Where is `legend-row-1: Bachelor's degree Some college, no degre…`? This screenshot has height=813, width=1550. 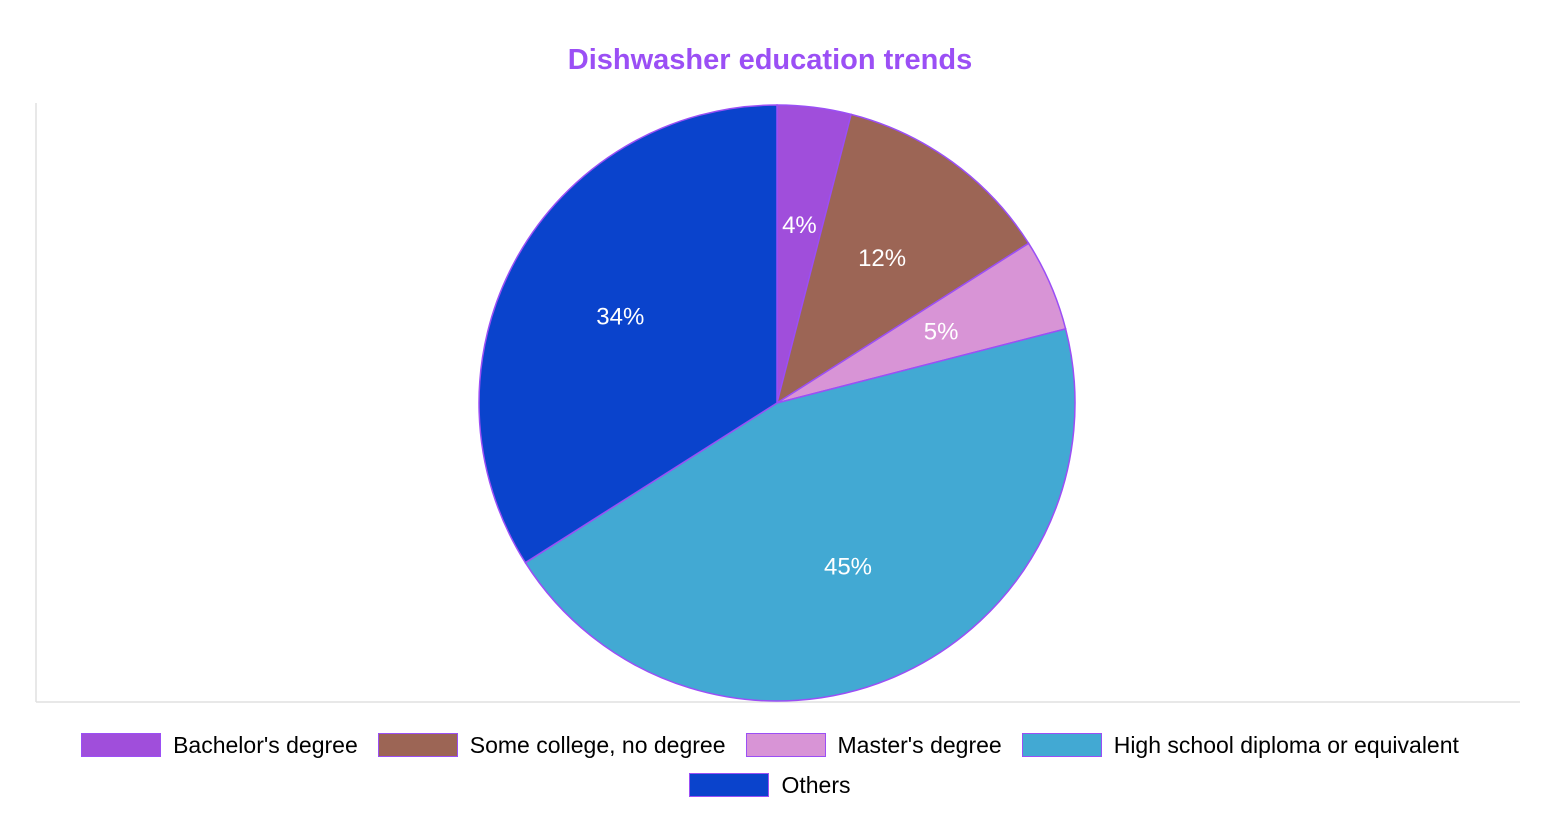
legend-row-1: Bachelor's degree Some college, no degre… is located at coordinates (770, 745).